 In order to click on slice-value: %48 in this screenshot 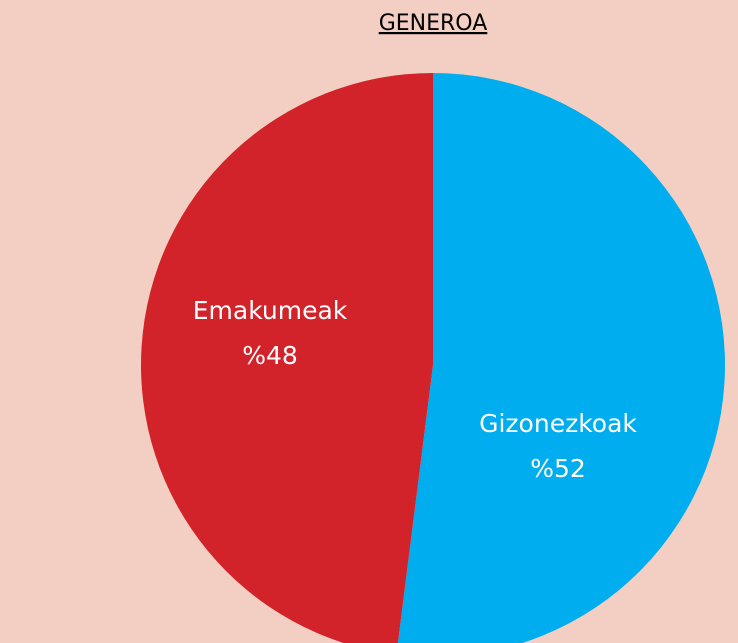, I will do `click(270, 355)`.